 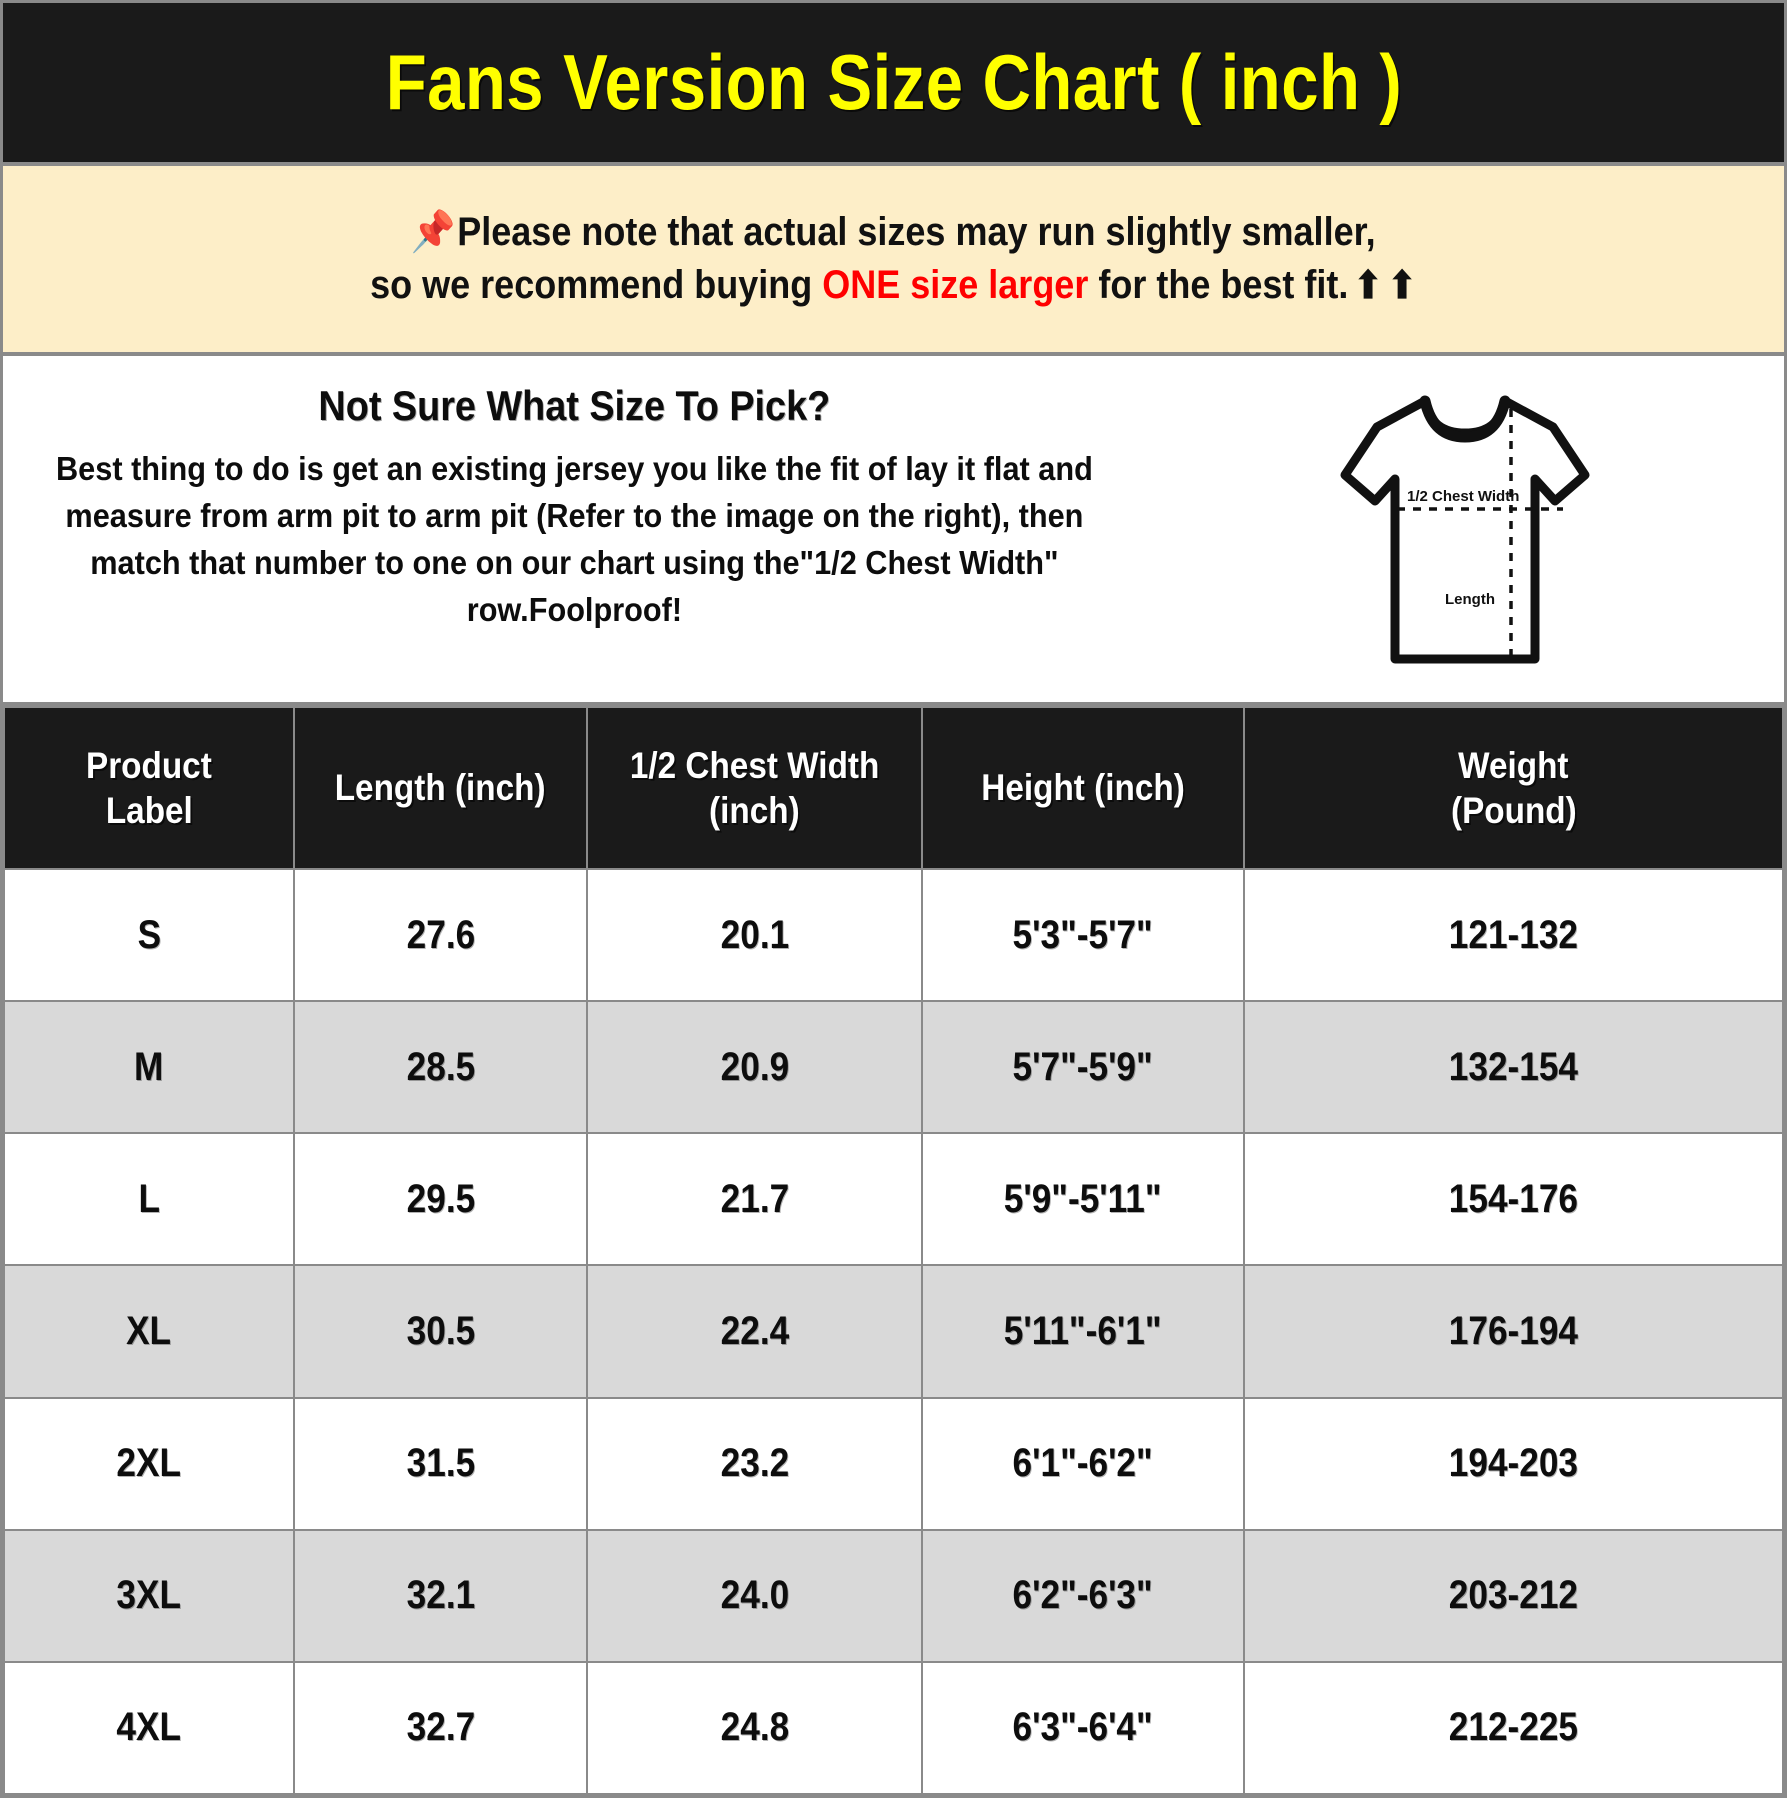 I want to click on cell-length: 31.5, so click(x=440, y=1463).